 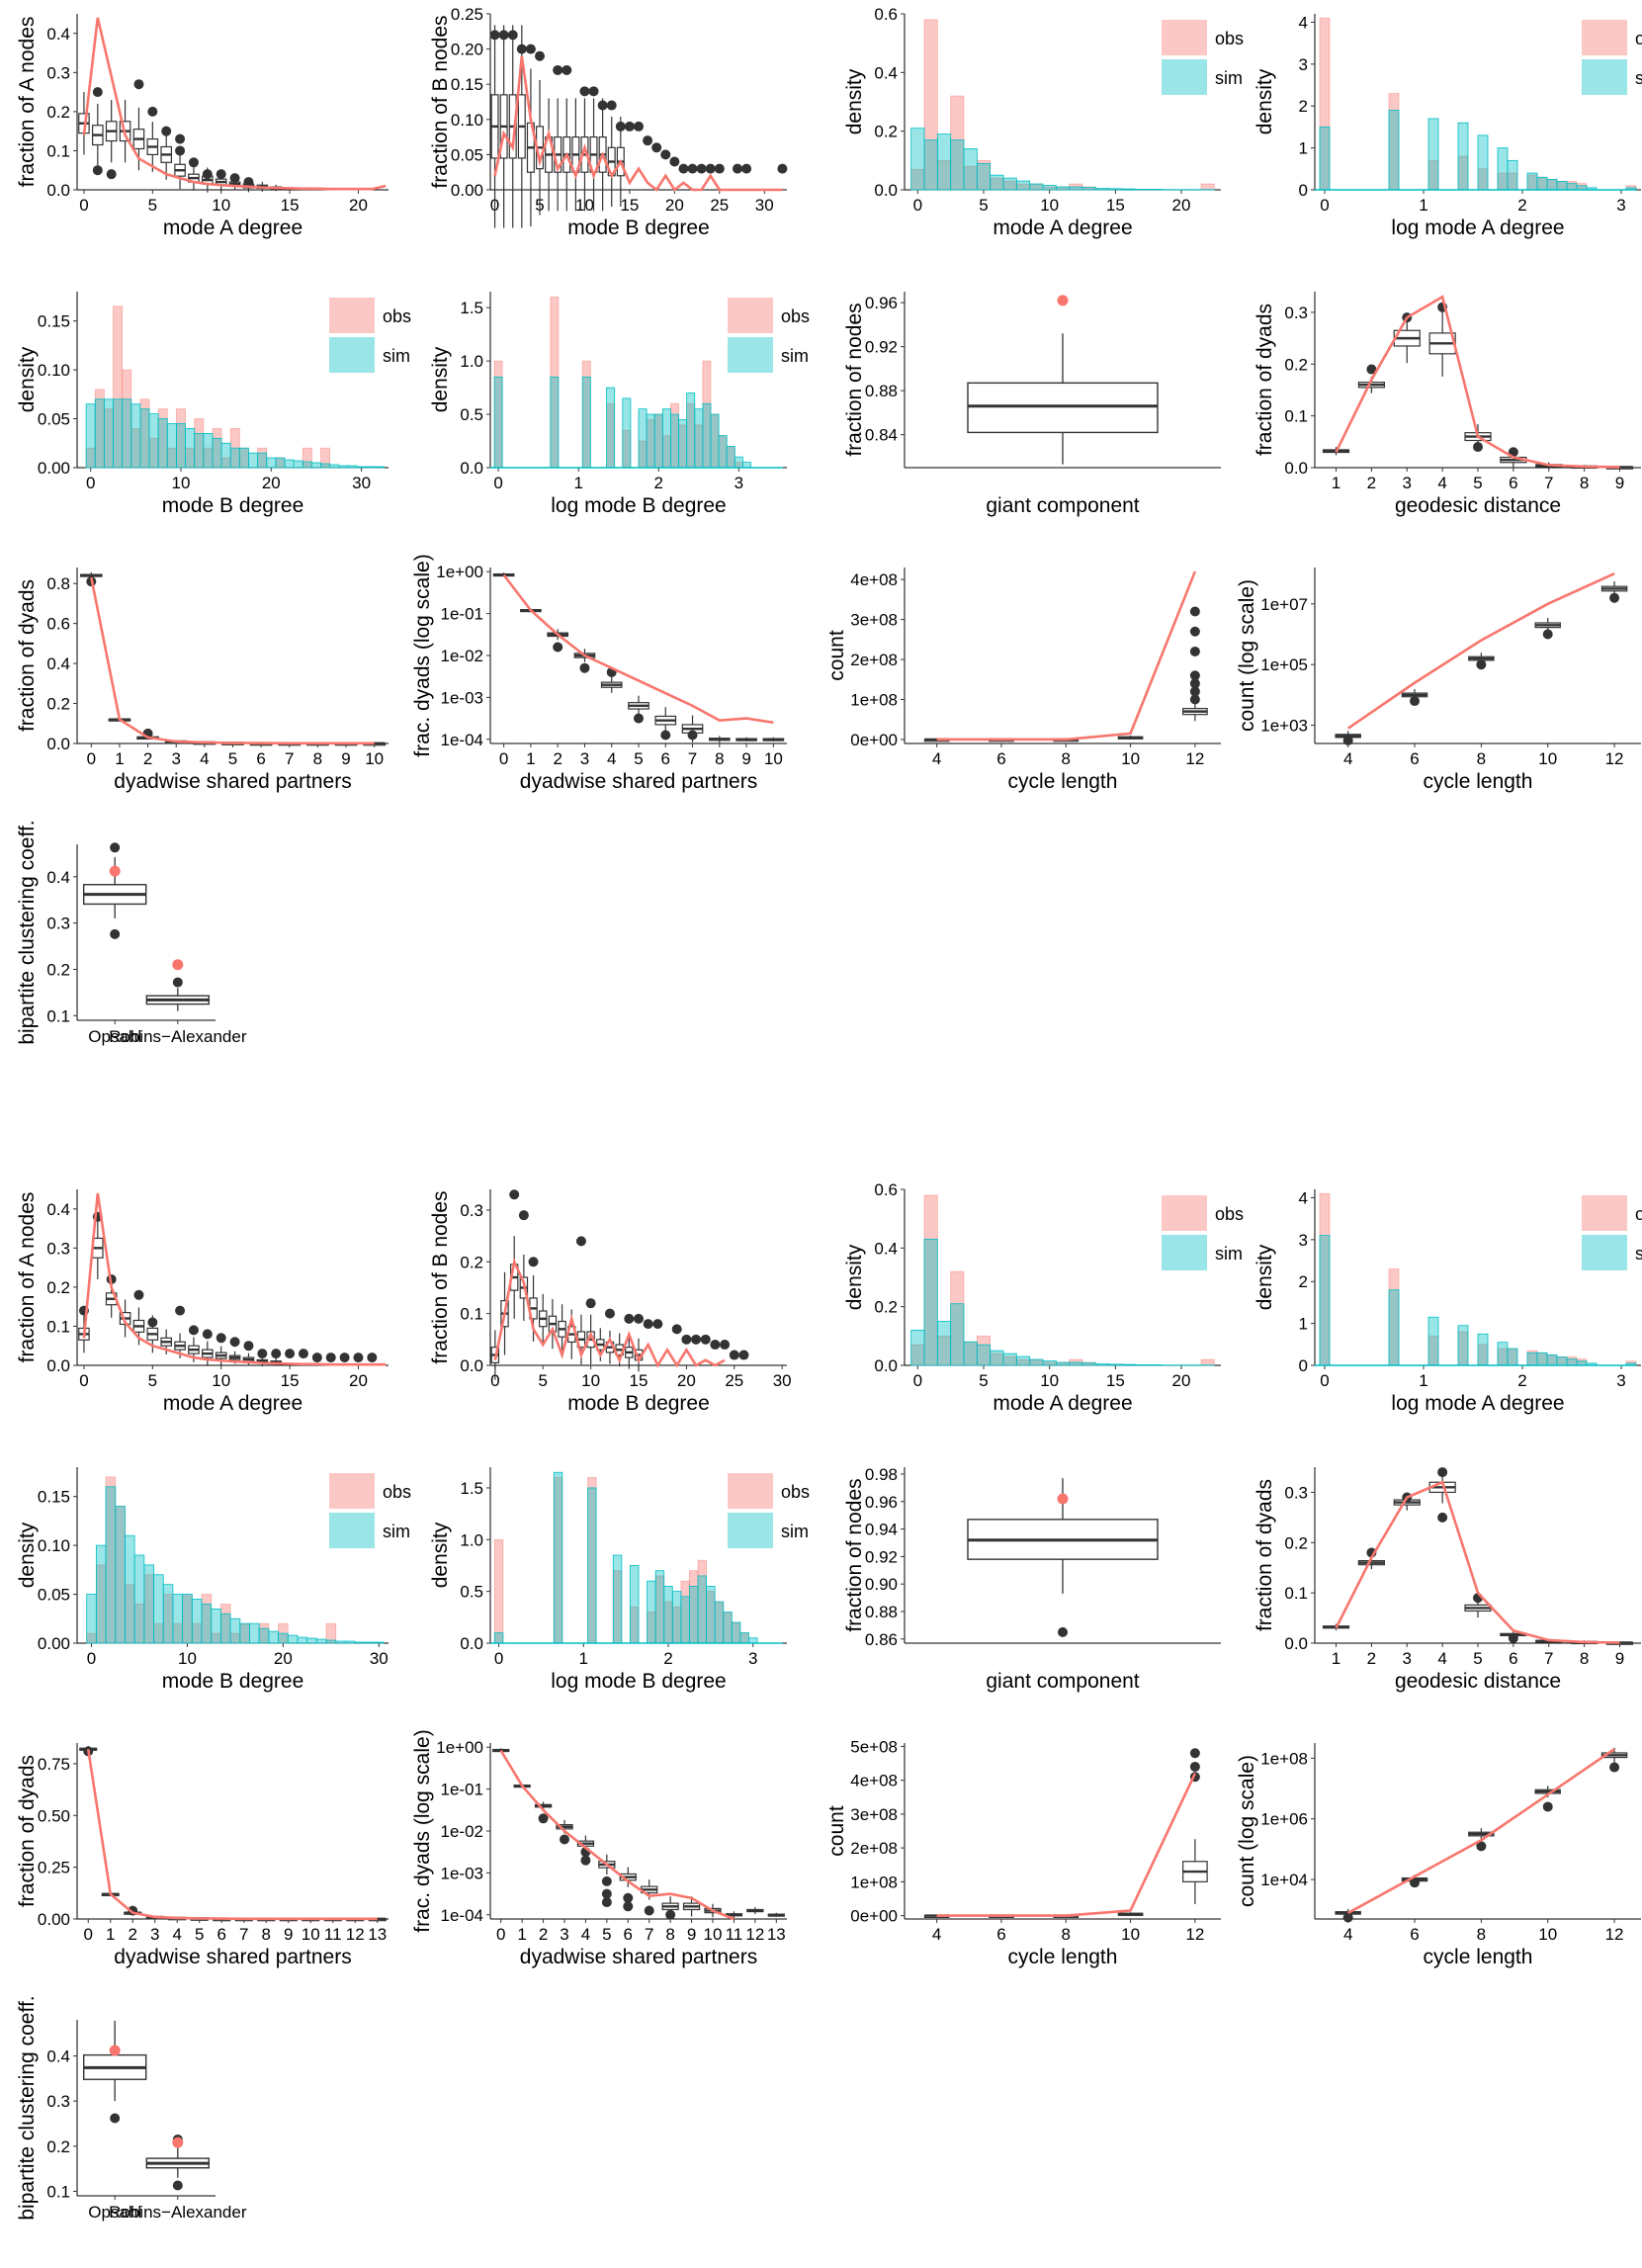 I want to click on y-tick-label: 0.00, so click(x=54, y=1644).